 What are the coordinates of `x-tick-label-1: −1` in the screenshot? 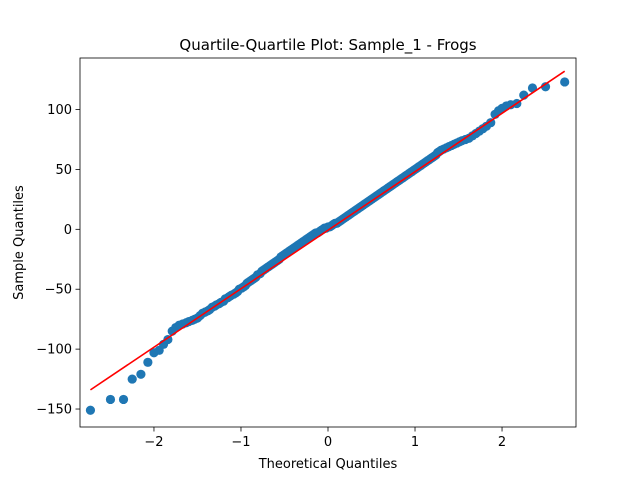 It's located at (240, 442).